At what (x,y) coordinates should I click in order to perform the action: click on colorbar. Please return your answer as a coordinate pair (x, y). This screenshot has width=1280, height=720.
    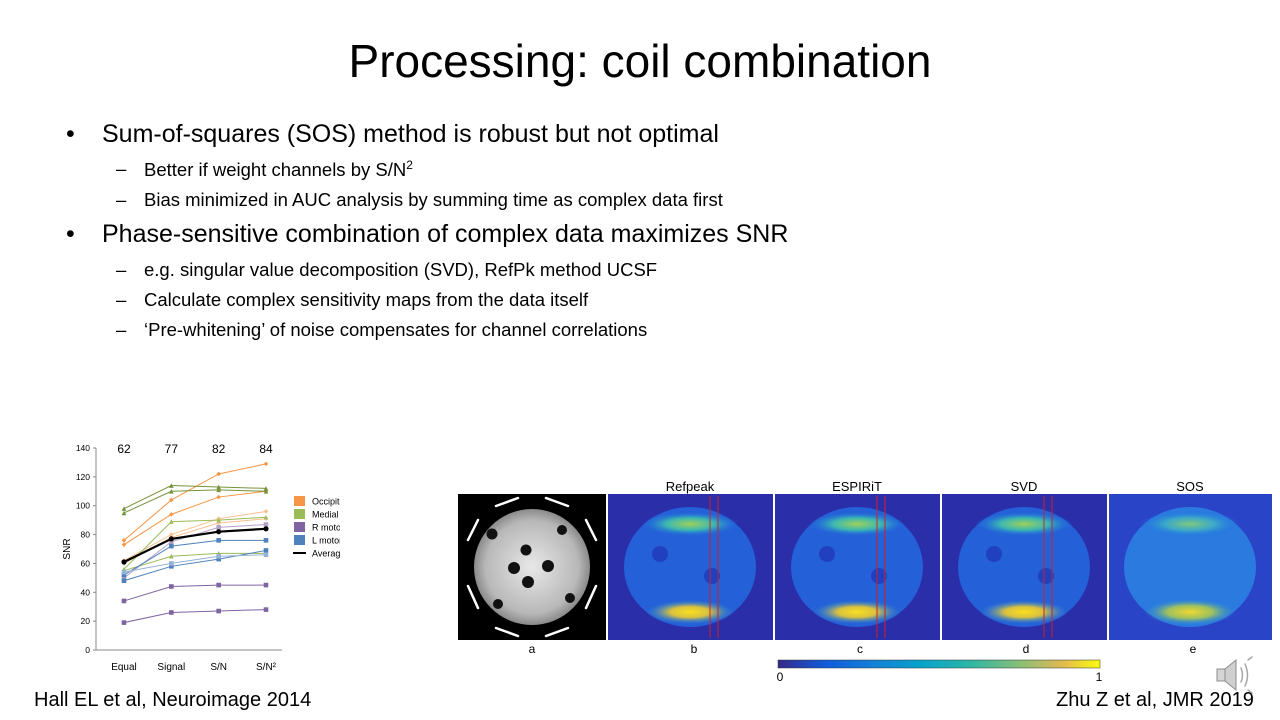
    Looking at the image, I should click on (939, 664).